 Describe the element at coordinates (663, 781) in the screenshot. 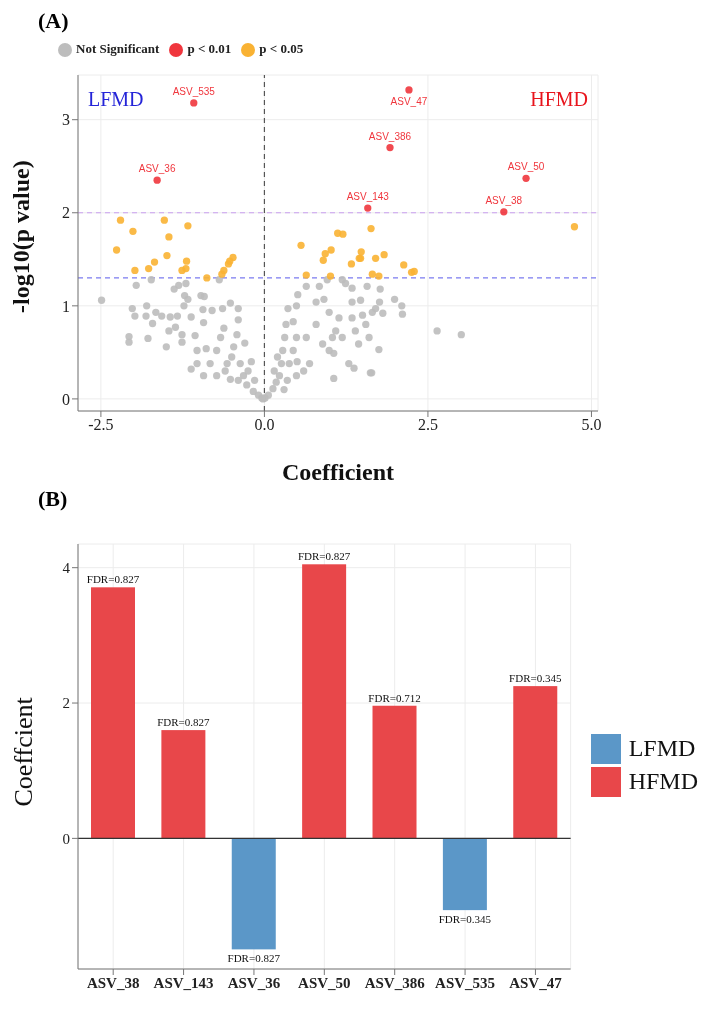

I see `legend-label: HFMD` at that location.